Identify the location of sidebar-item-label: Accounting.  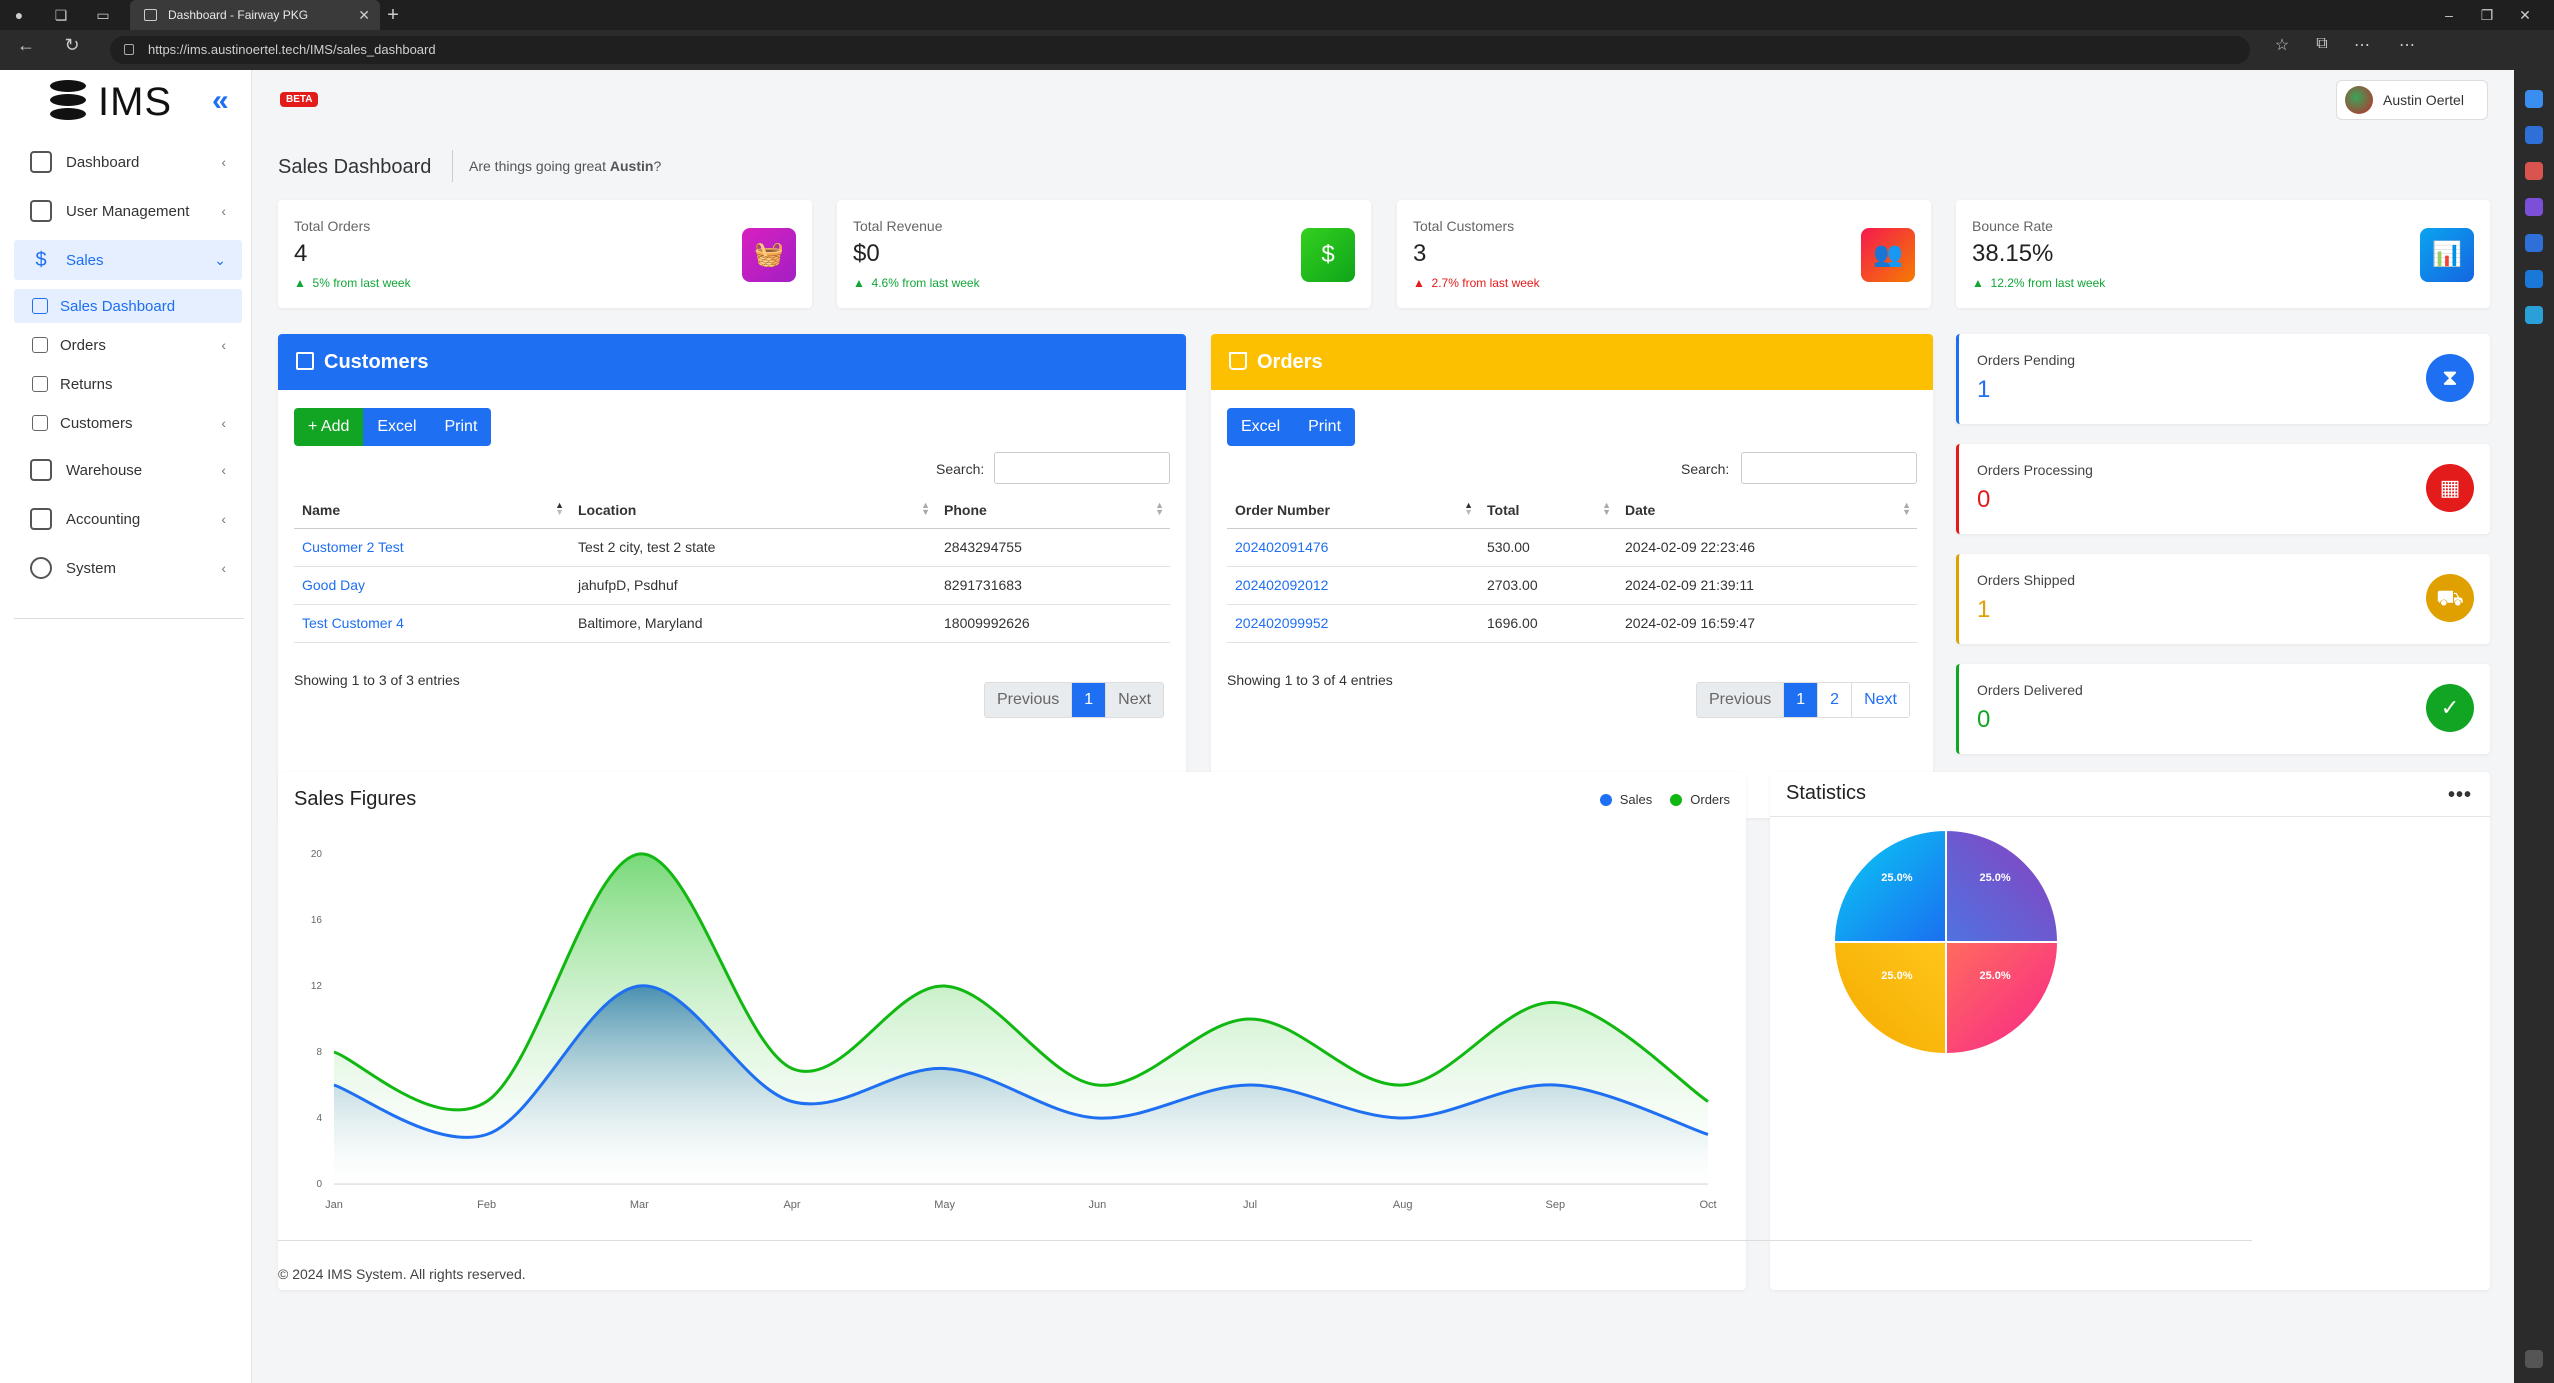
(103, 519).